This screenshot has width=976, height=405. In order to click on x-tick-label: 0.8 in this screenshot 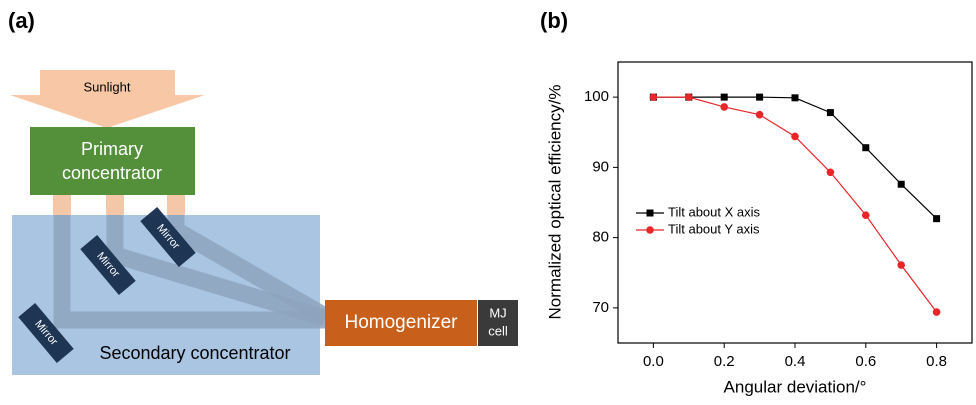, I will do `click(936, 361)`.